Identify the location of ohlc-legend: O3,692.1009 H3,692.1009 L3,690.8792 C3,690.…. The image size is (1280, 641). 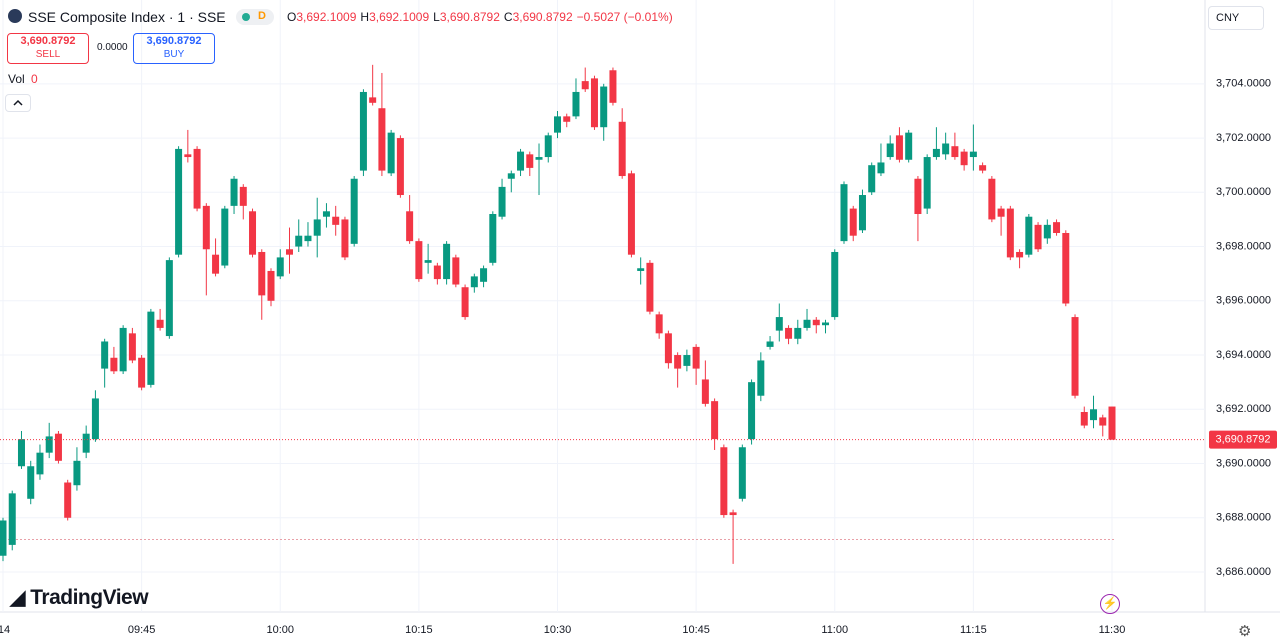
(480, 17).